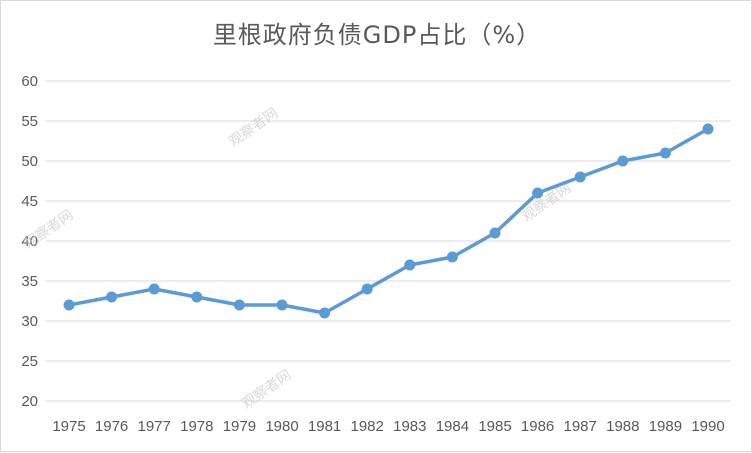 Image resolution: width=752 pixels, height=453 pixels. What do you see at coordinates (29, 81) in the screenshot?
I see `y-tick-label: 60` at bounding box center [29, 81].